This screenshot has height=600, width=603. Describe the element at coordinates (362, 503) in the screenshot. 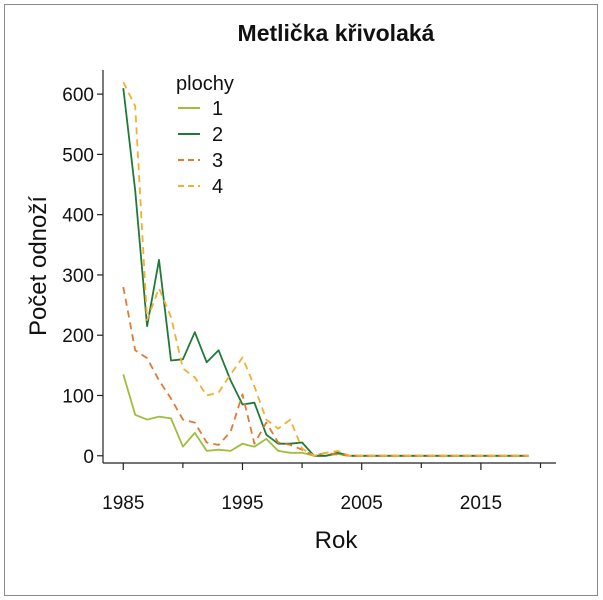

I see `x-tick-label: 2005` at that location.